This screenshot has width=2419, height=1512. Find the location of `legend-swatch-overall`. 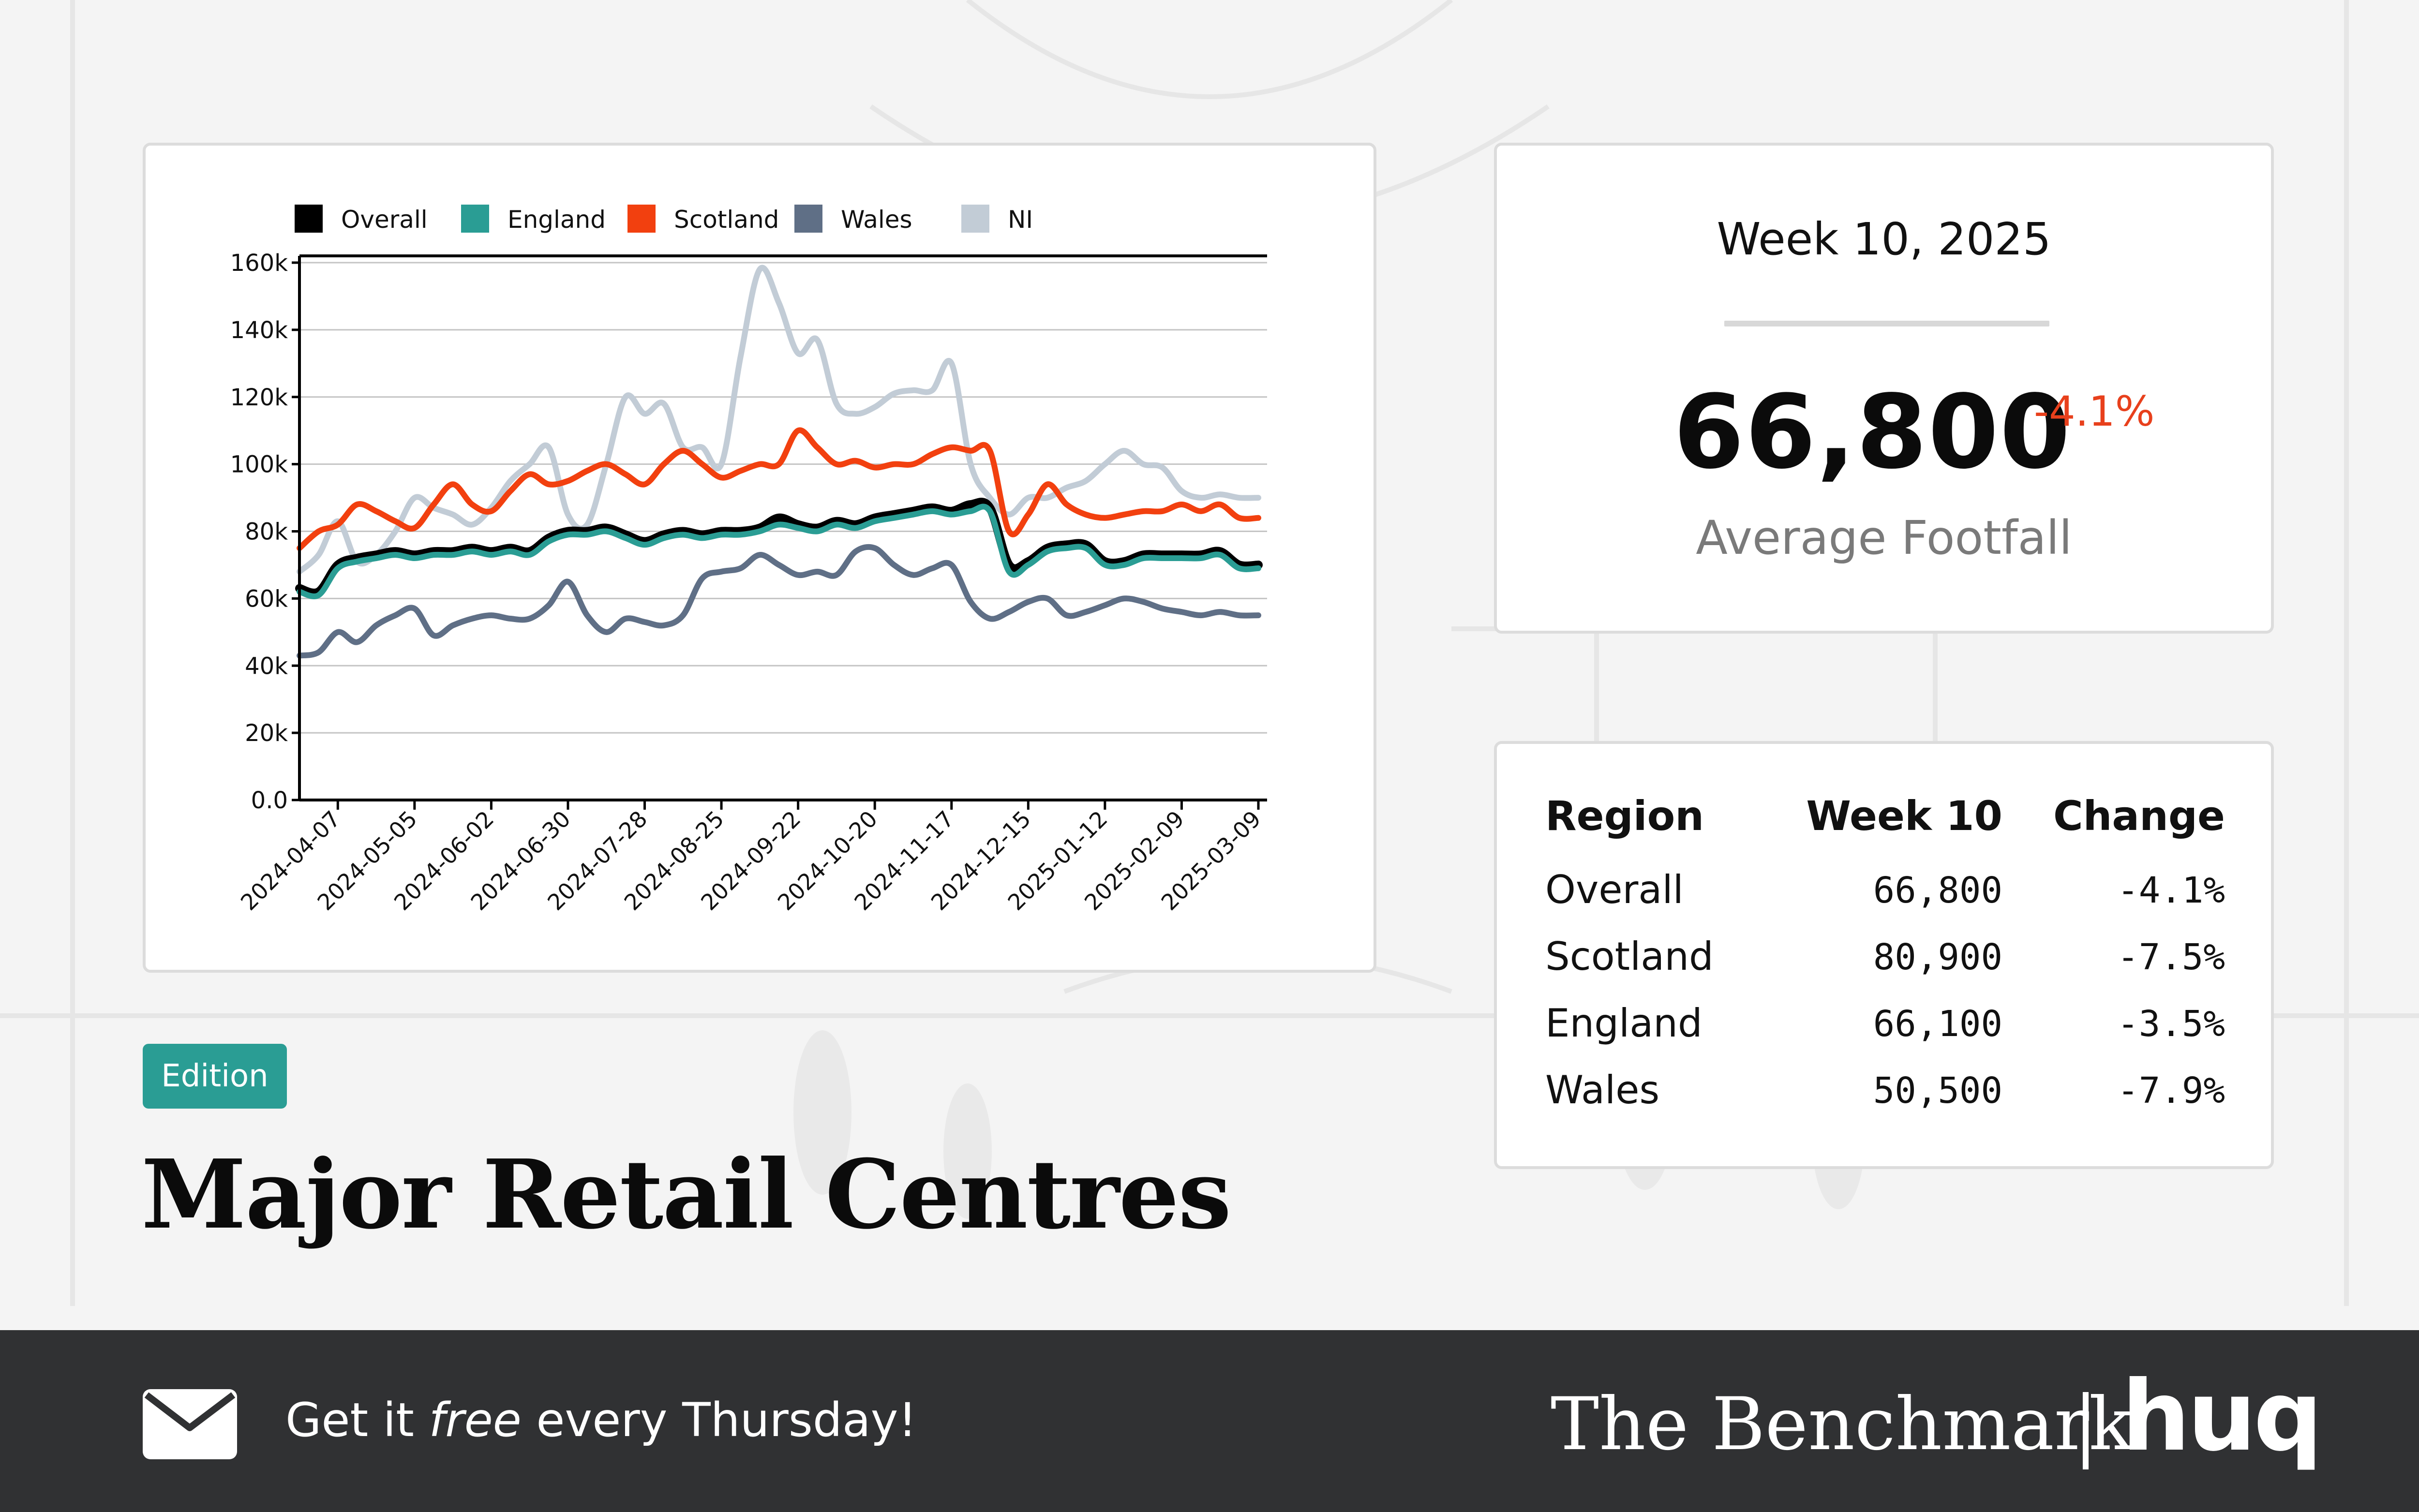

legend-swatch-overall is located at coordinates (309, 219).